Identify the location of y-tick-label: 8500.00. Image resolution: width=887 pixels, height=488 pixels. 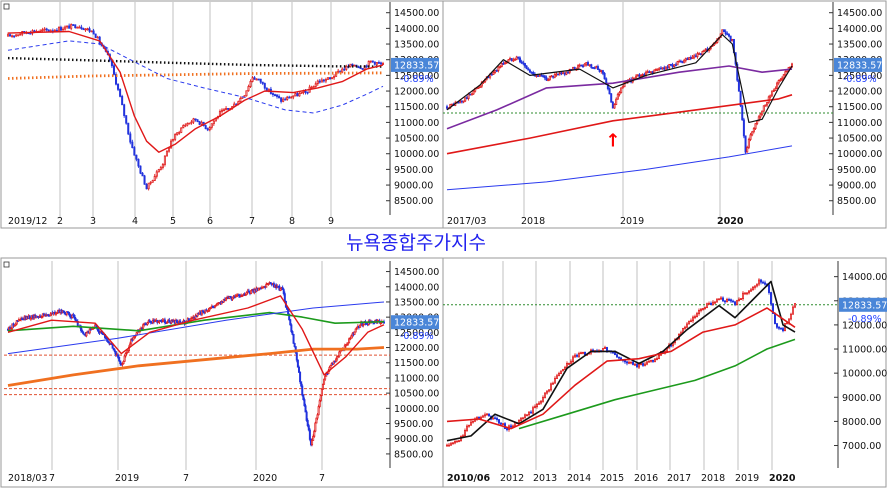
(413, 454).